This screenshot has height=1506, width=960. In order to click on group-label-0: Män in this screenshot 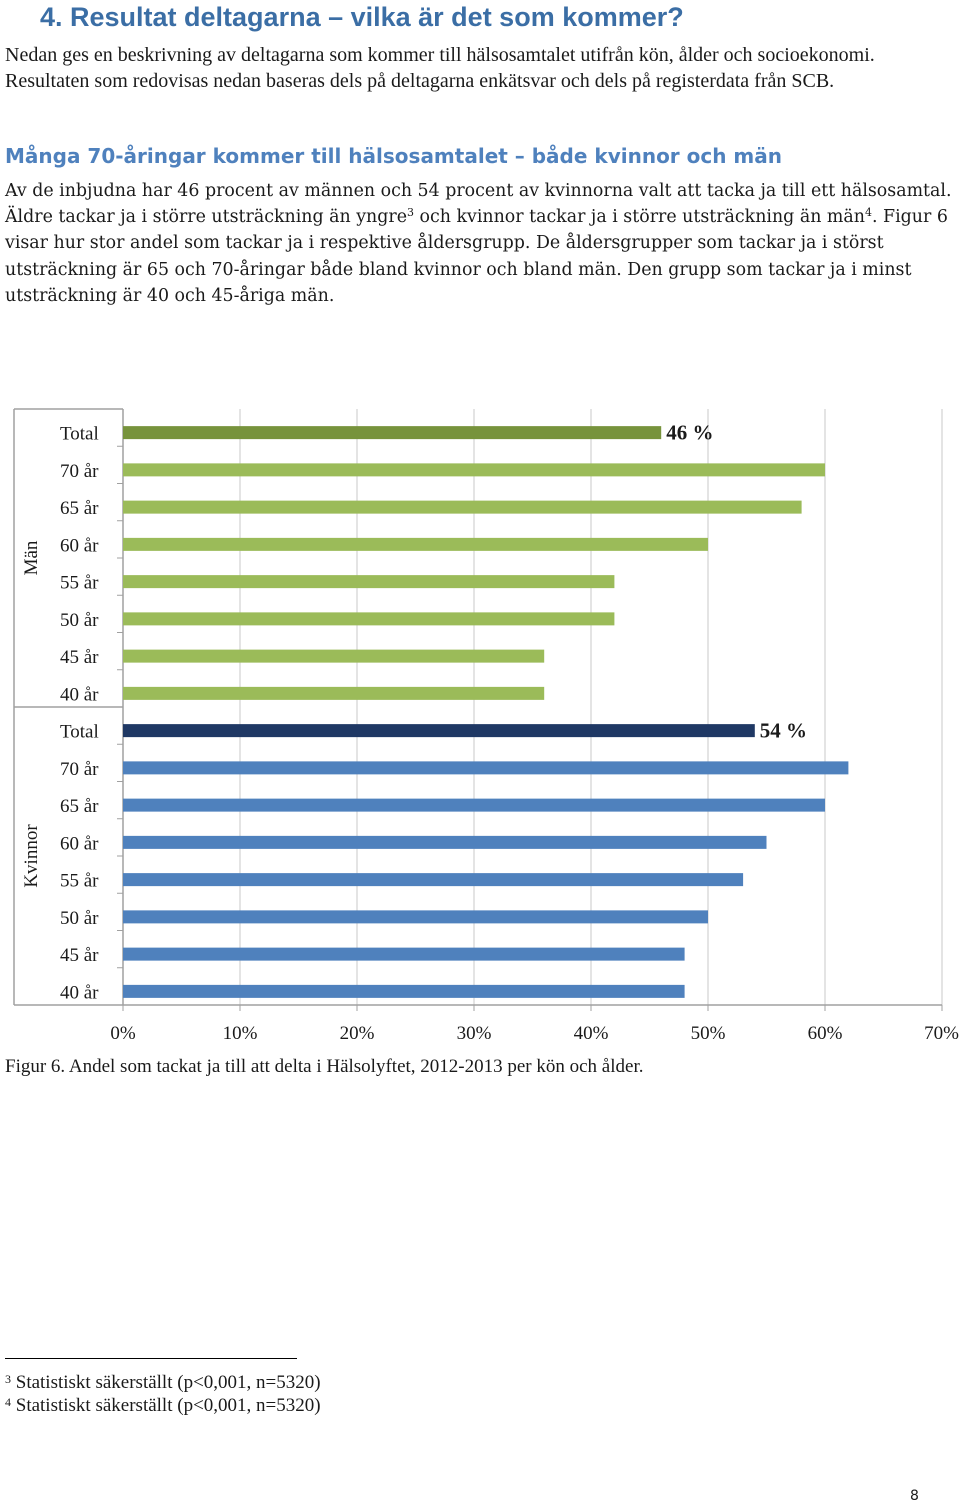, I will do `click(31, 557)`.